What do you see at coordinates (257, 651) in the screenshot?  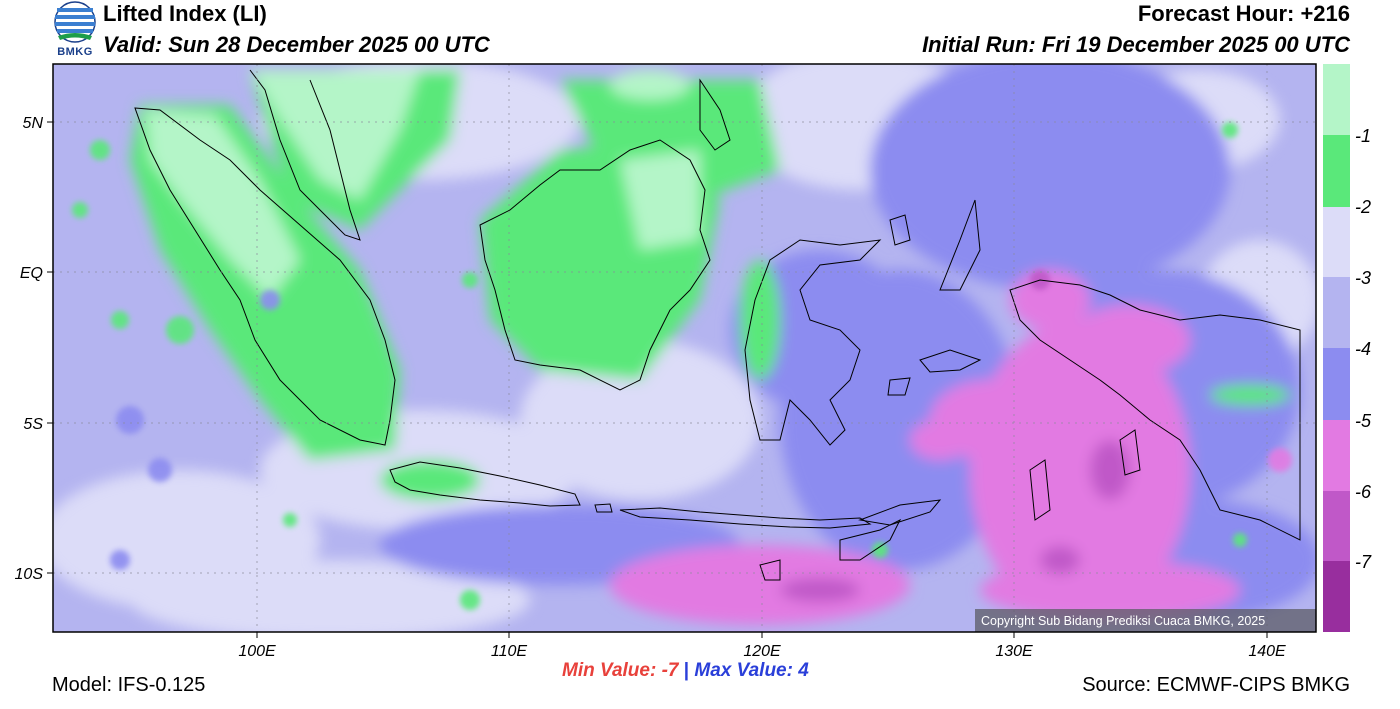 I see `lon-label-100e: 100E` at bounding box center [257, 651].